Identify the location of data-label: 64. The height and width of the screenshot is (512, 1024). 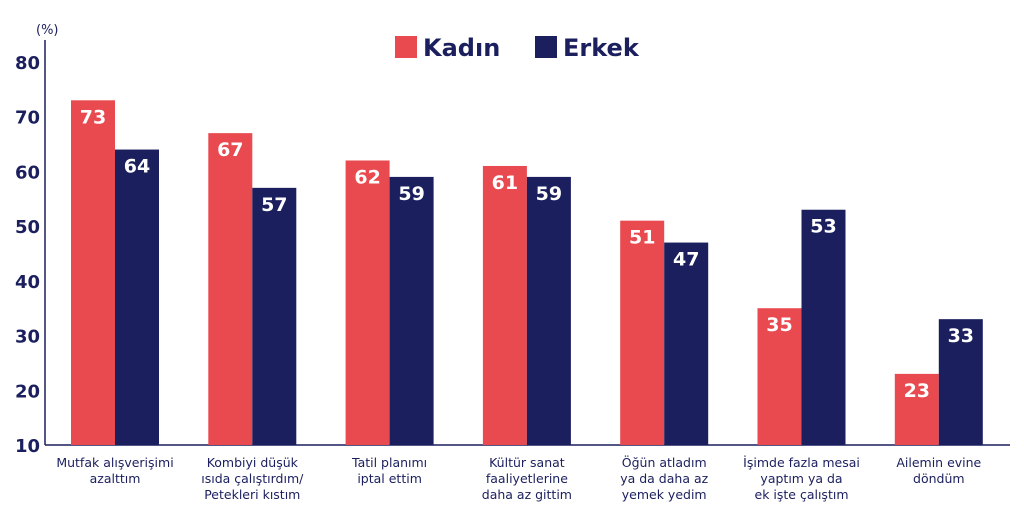
(137, 167).